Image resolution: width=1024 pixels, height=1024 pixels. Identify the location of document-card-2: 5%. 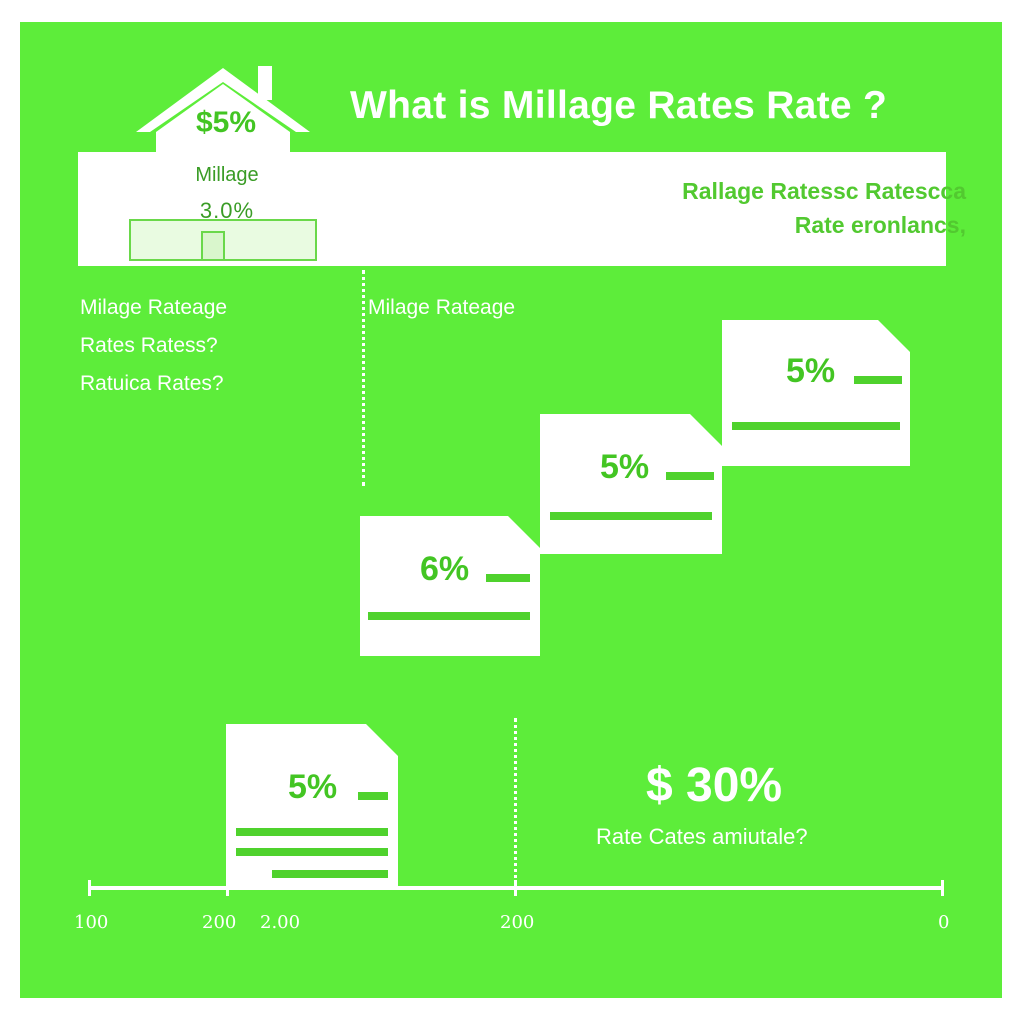
(631, 484).